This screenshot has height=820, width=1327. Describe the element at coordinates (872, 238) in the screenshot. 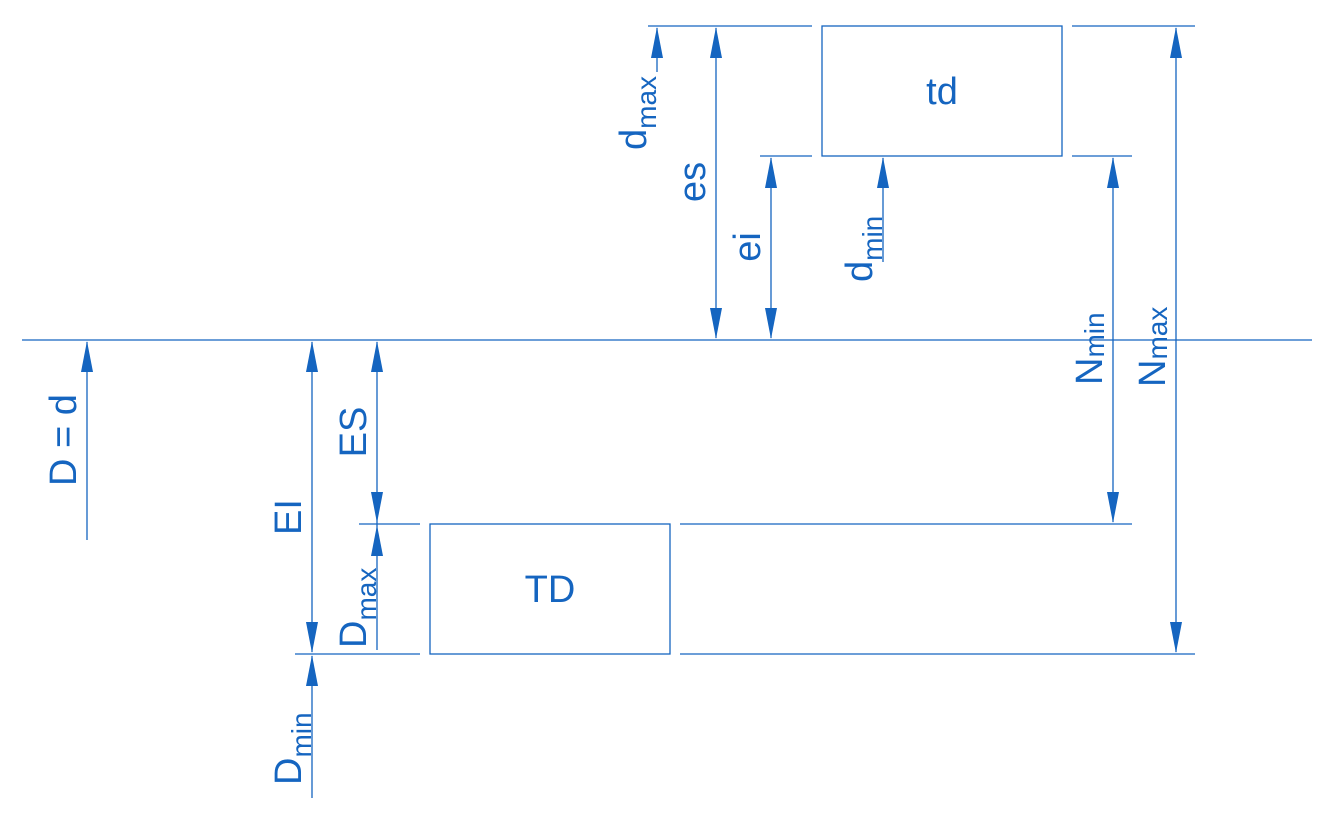

I see `label-dmin-sub: min` at that location.